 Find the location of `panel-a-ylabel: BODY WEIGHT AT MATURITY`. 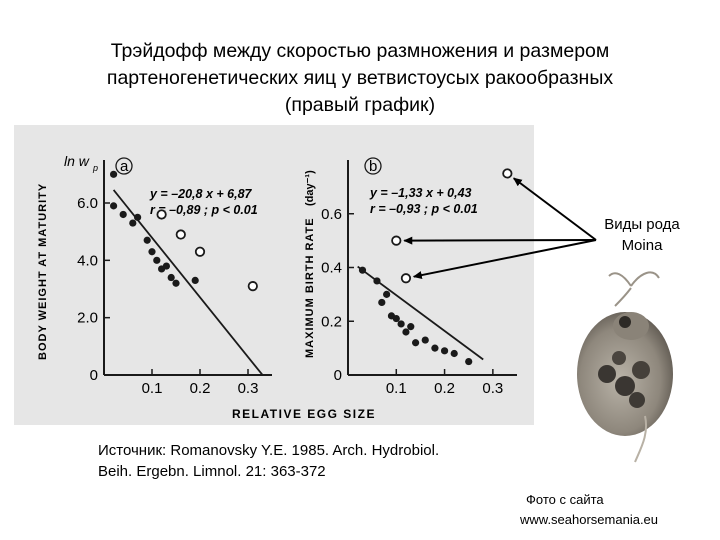

panel-a-ylabel: BODY WEIGHT AT MATURITY is located at coordinates (43, 271).